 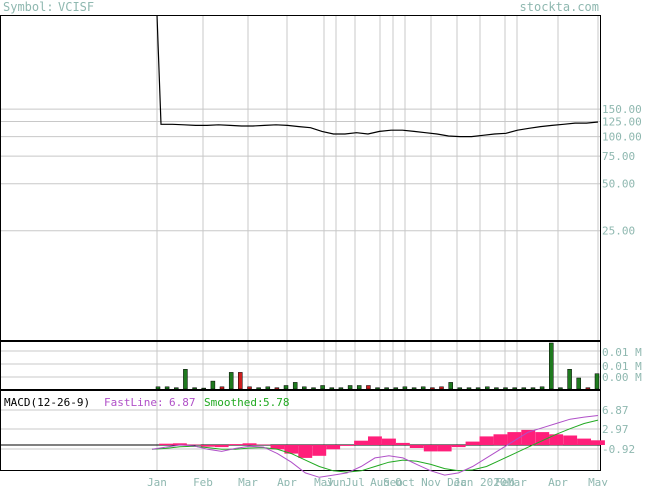 I want to click on volume-tick-label: 0.00 M, so click(x=622, y=377).